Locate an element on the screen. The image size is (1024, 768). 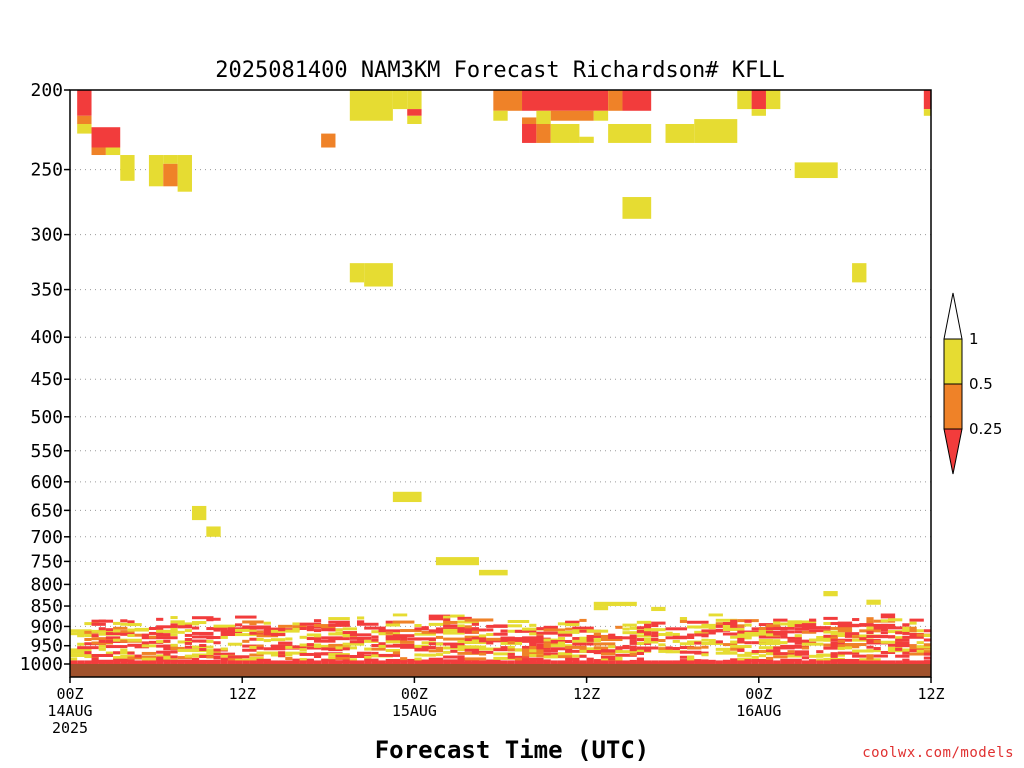
legend-label: 0.5 is located at coordinates (981, 384).